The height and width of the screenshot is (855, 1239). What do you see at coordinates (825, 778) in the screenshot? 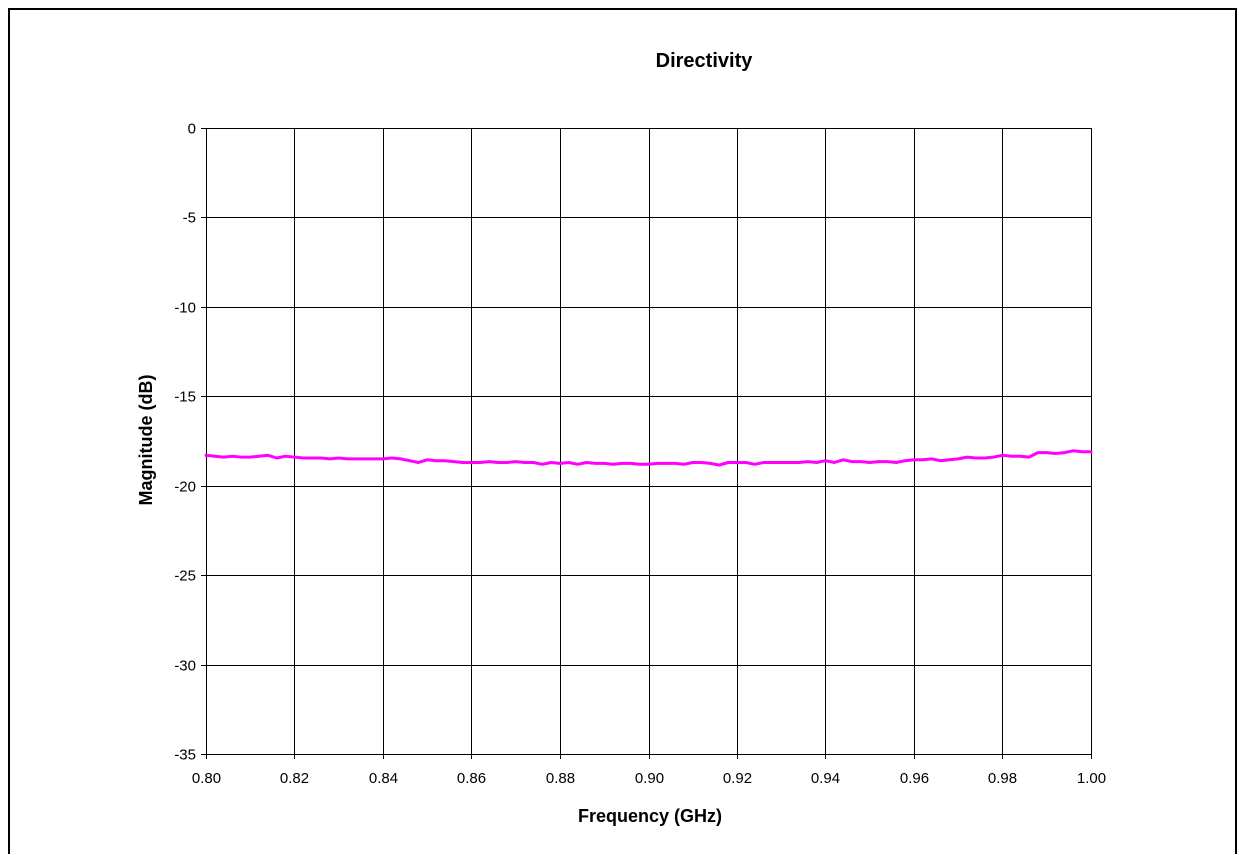
I see `x-tick-label: 0.94` at bounding box center [825, 778].